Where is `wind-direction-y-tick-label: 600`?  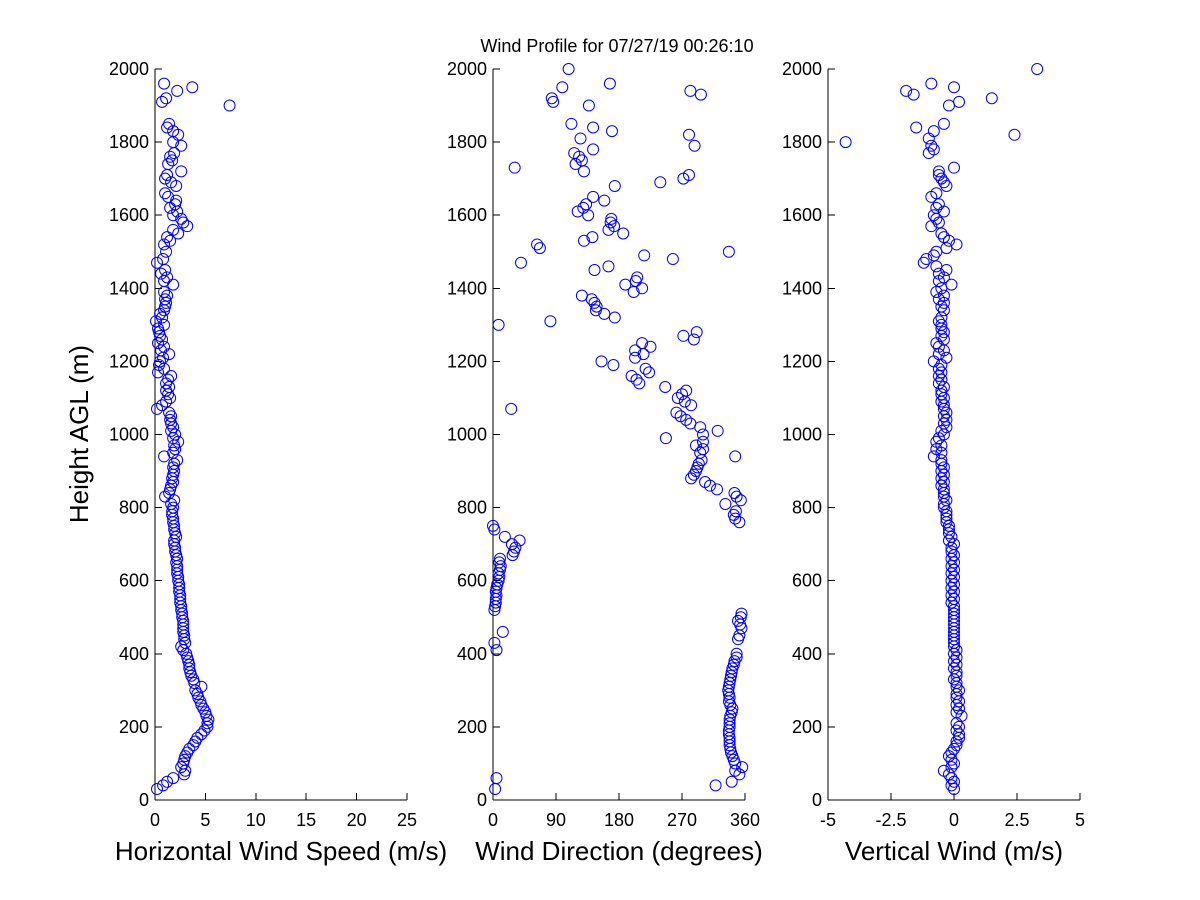 wind-direction-y-tick-label: 600 is located at coordinates (472, 581).